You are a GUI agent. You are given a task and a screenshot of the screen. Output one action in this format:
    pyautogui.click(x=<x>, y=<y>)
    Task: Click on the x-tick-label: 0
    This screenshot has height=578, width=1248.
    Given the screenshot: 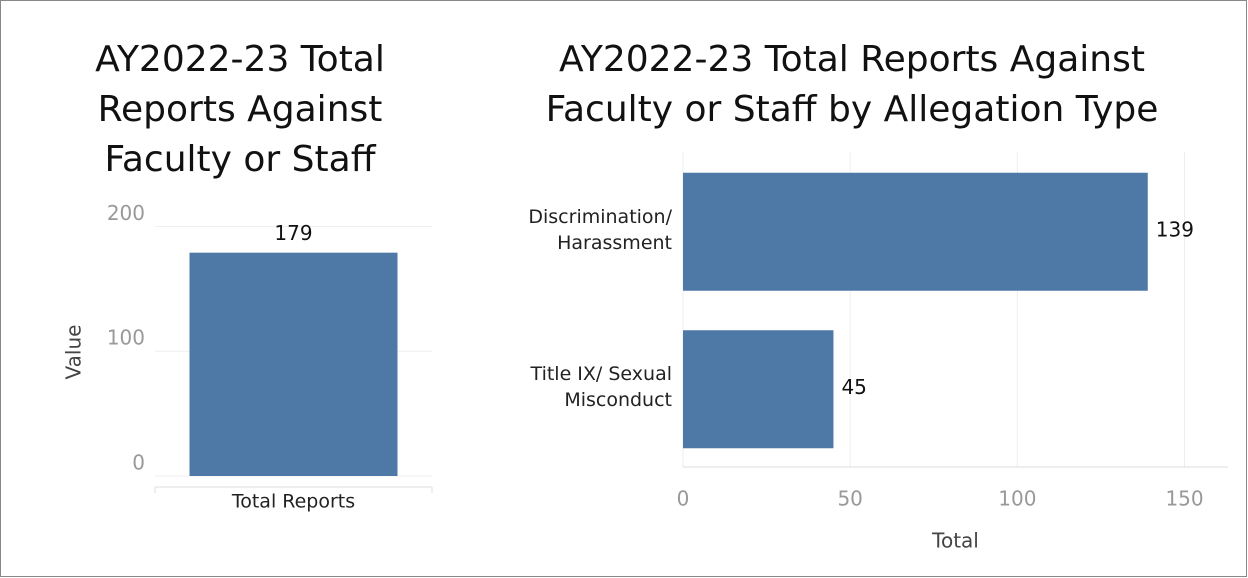 What is the action you would take?
    pyautogui.click(x=683, y=499)
    